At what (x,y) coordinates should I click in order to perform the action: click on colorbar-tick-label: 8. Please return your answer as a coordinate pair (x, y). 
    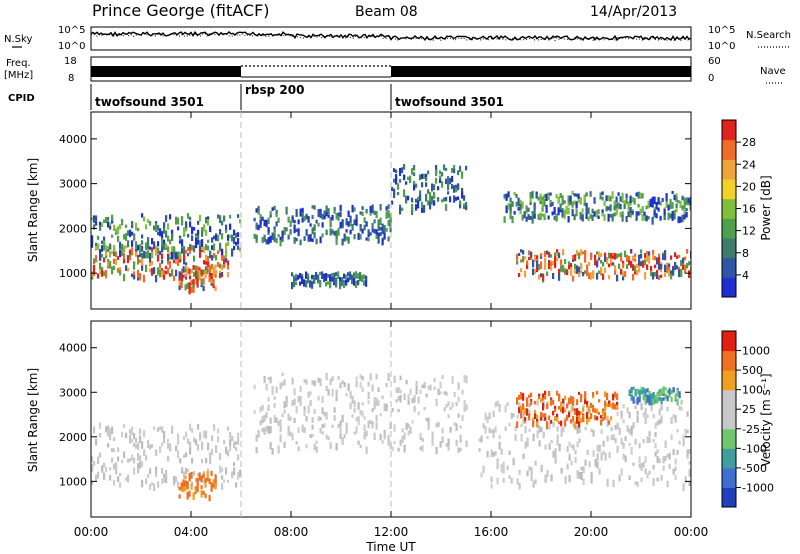
    Looking at the image, I should click on (745, 253).